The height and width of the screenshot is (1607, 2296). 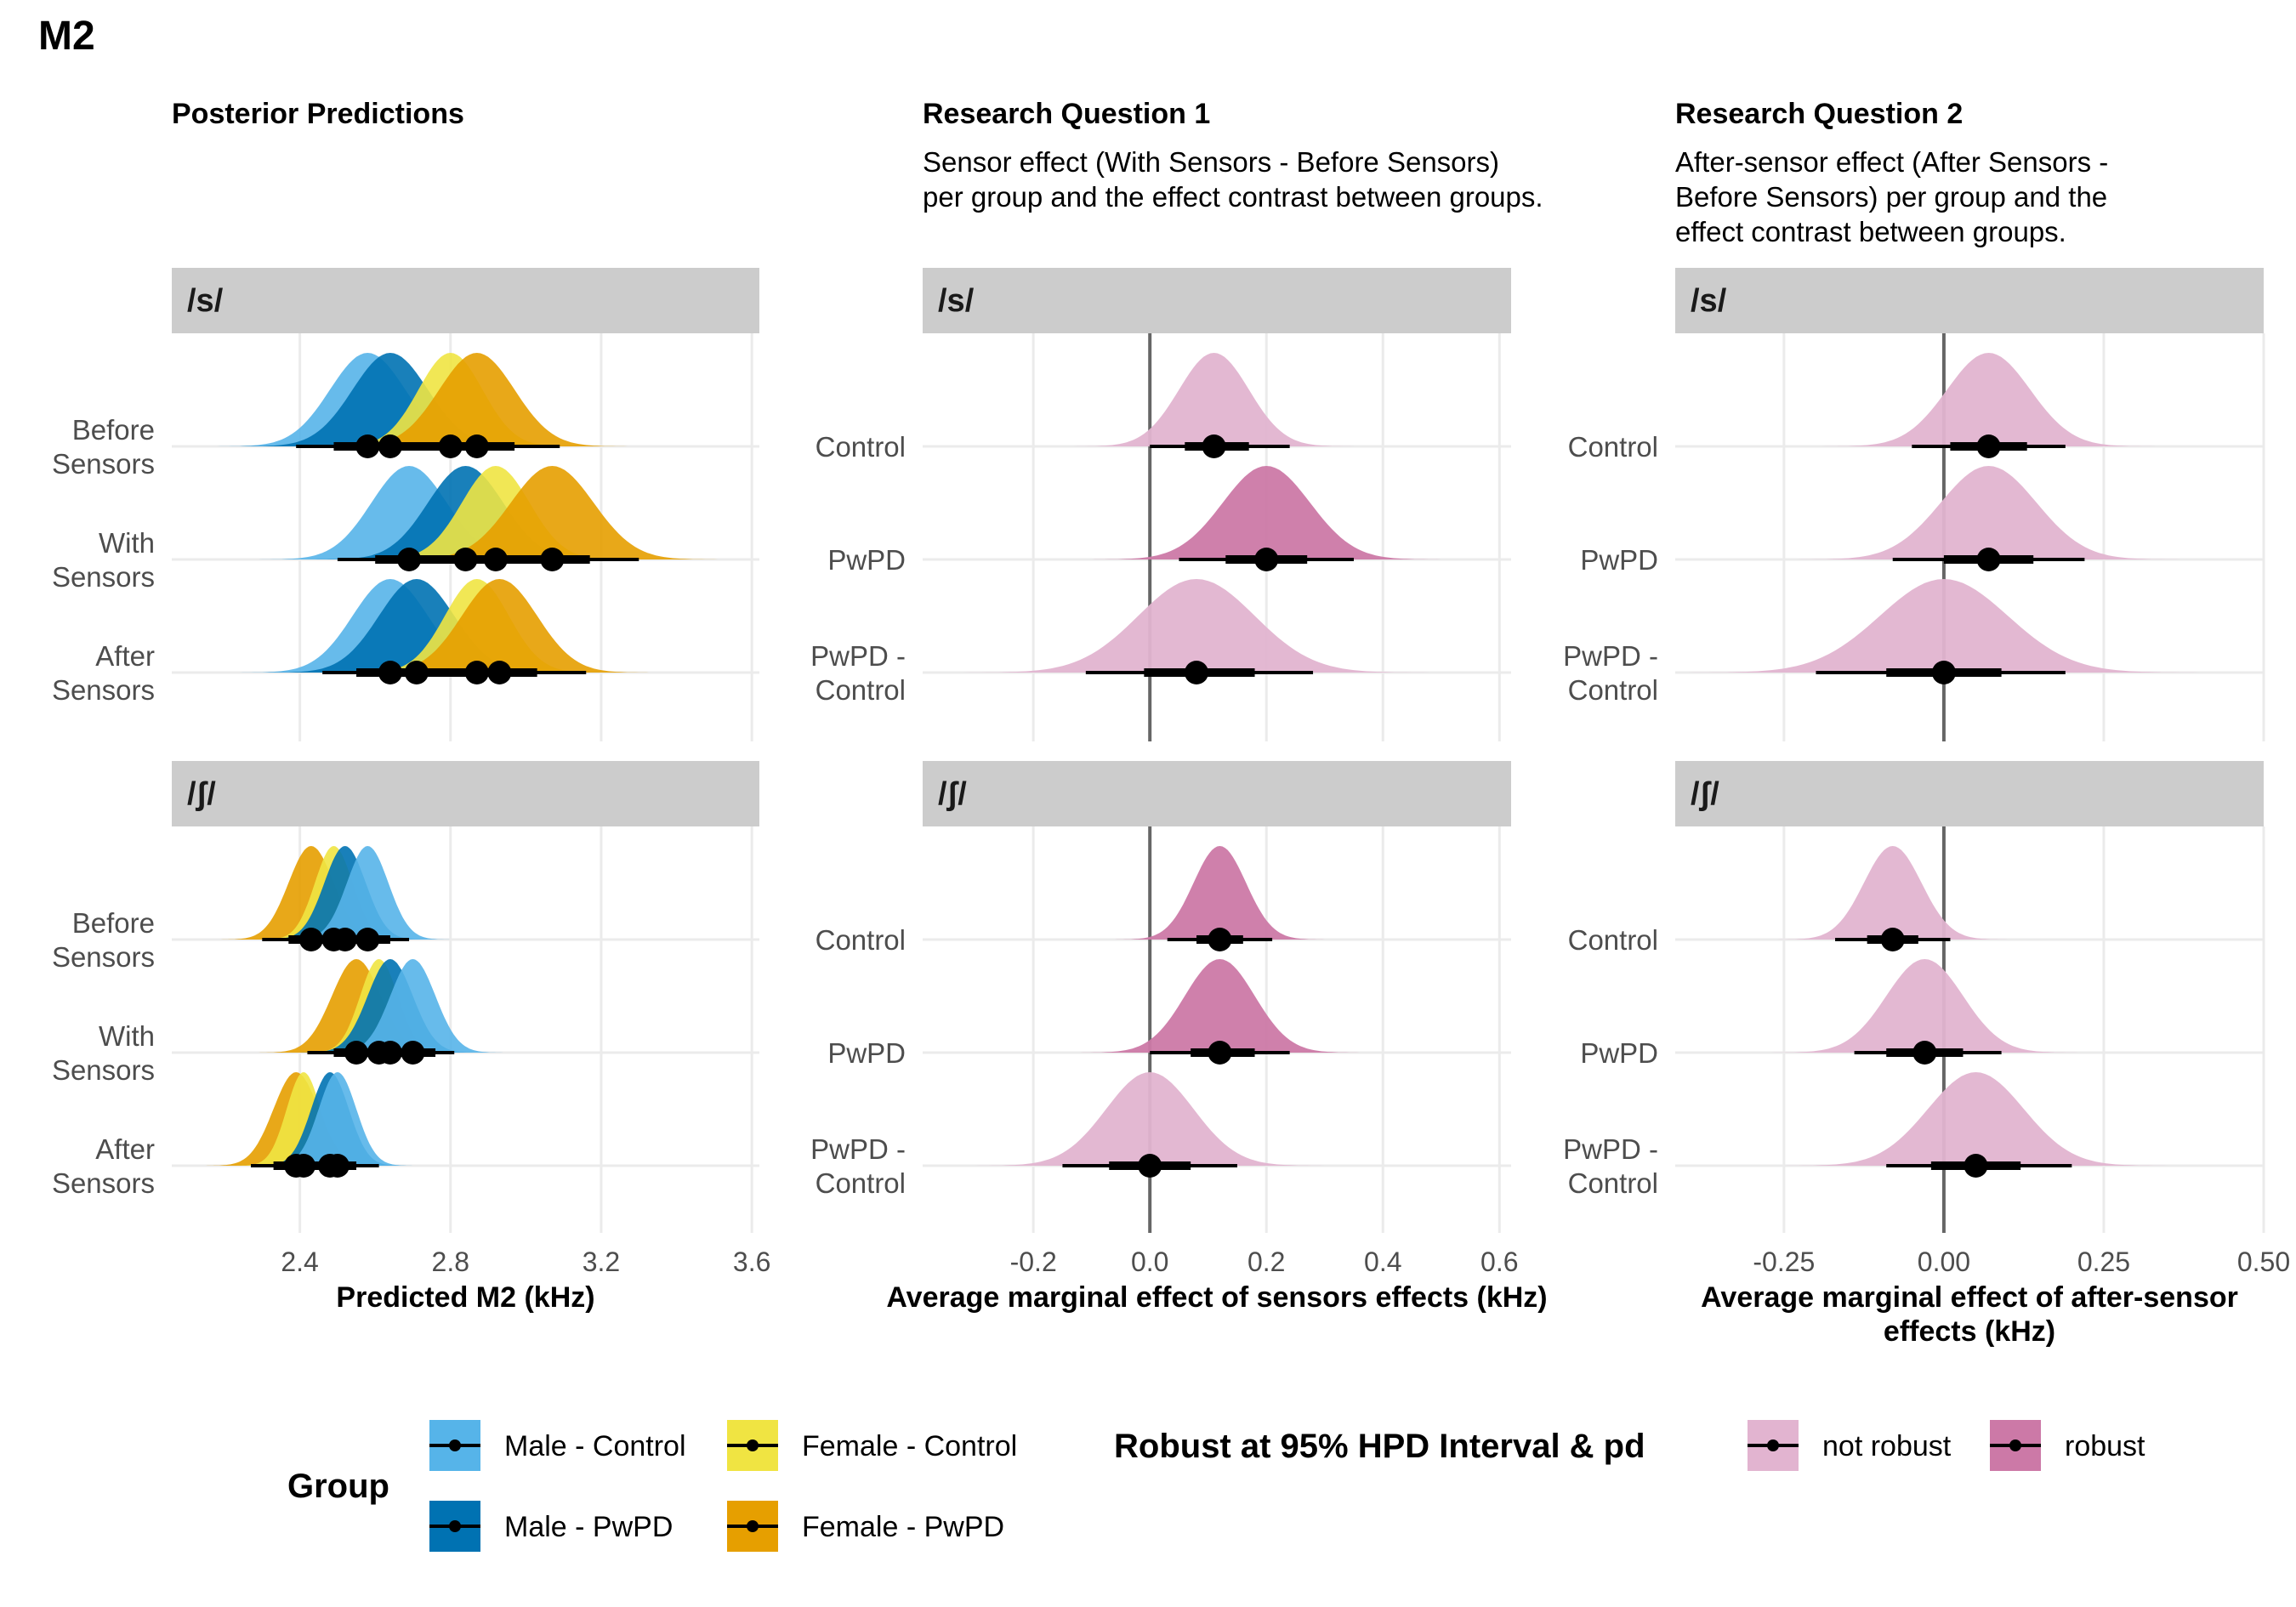 I want to click on x-tick-label: 2.8, so click(x=450, y=1261).